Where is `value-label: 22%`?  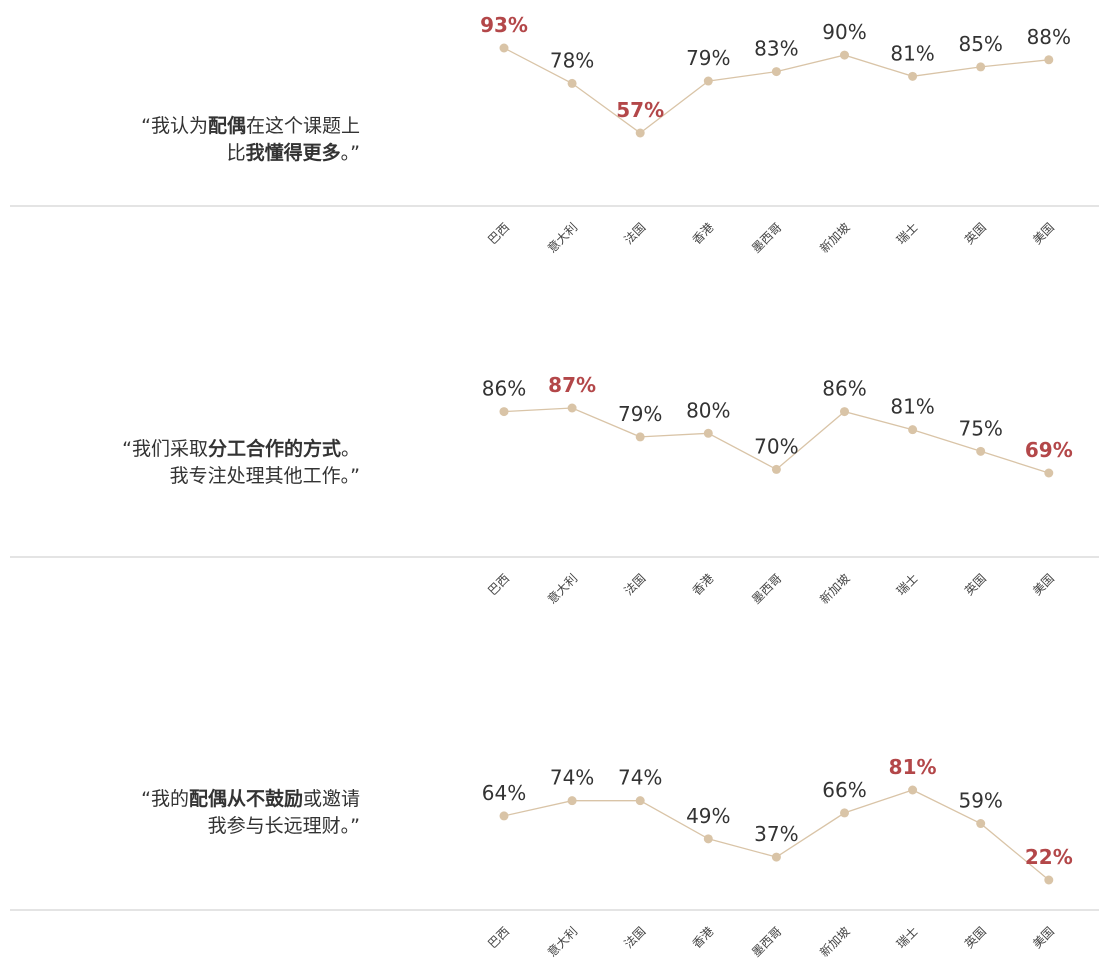
value-label: 22% is located at coordinates (1049, 857).